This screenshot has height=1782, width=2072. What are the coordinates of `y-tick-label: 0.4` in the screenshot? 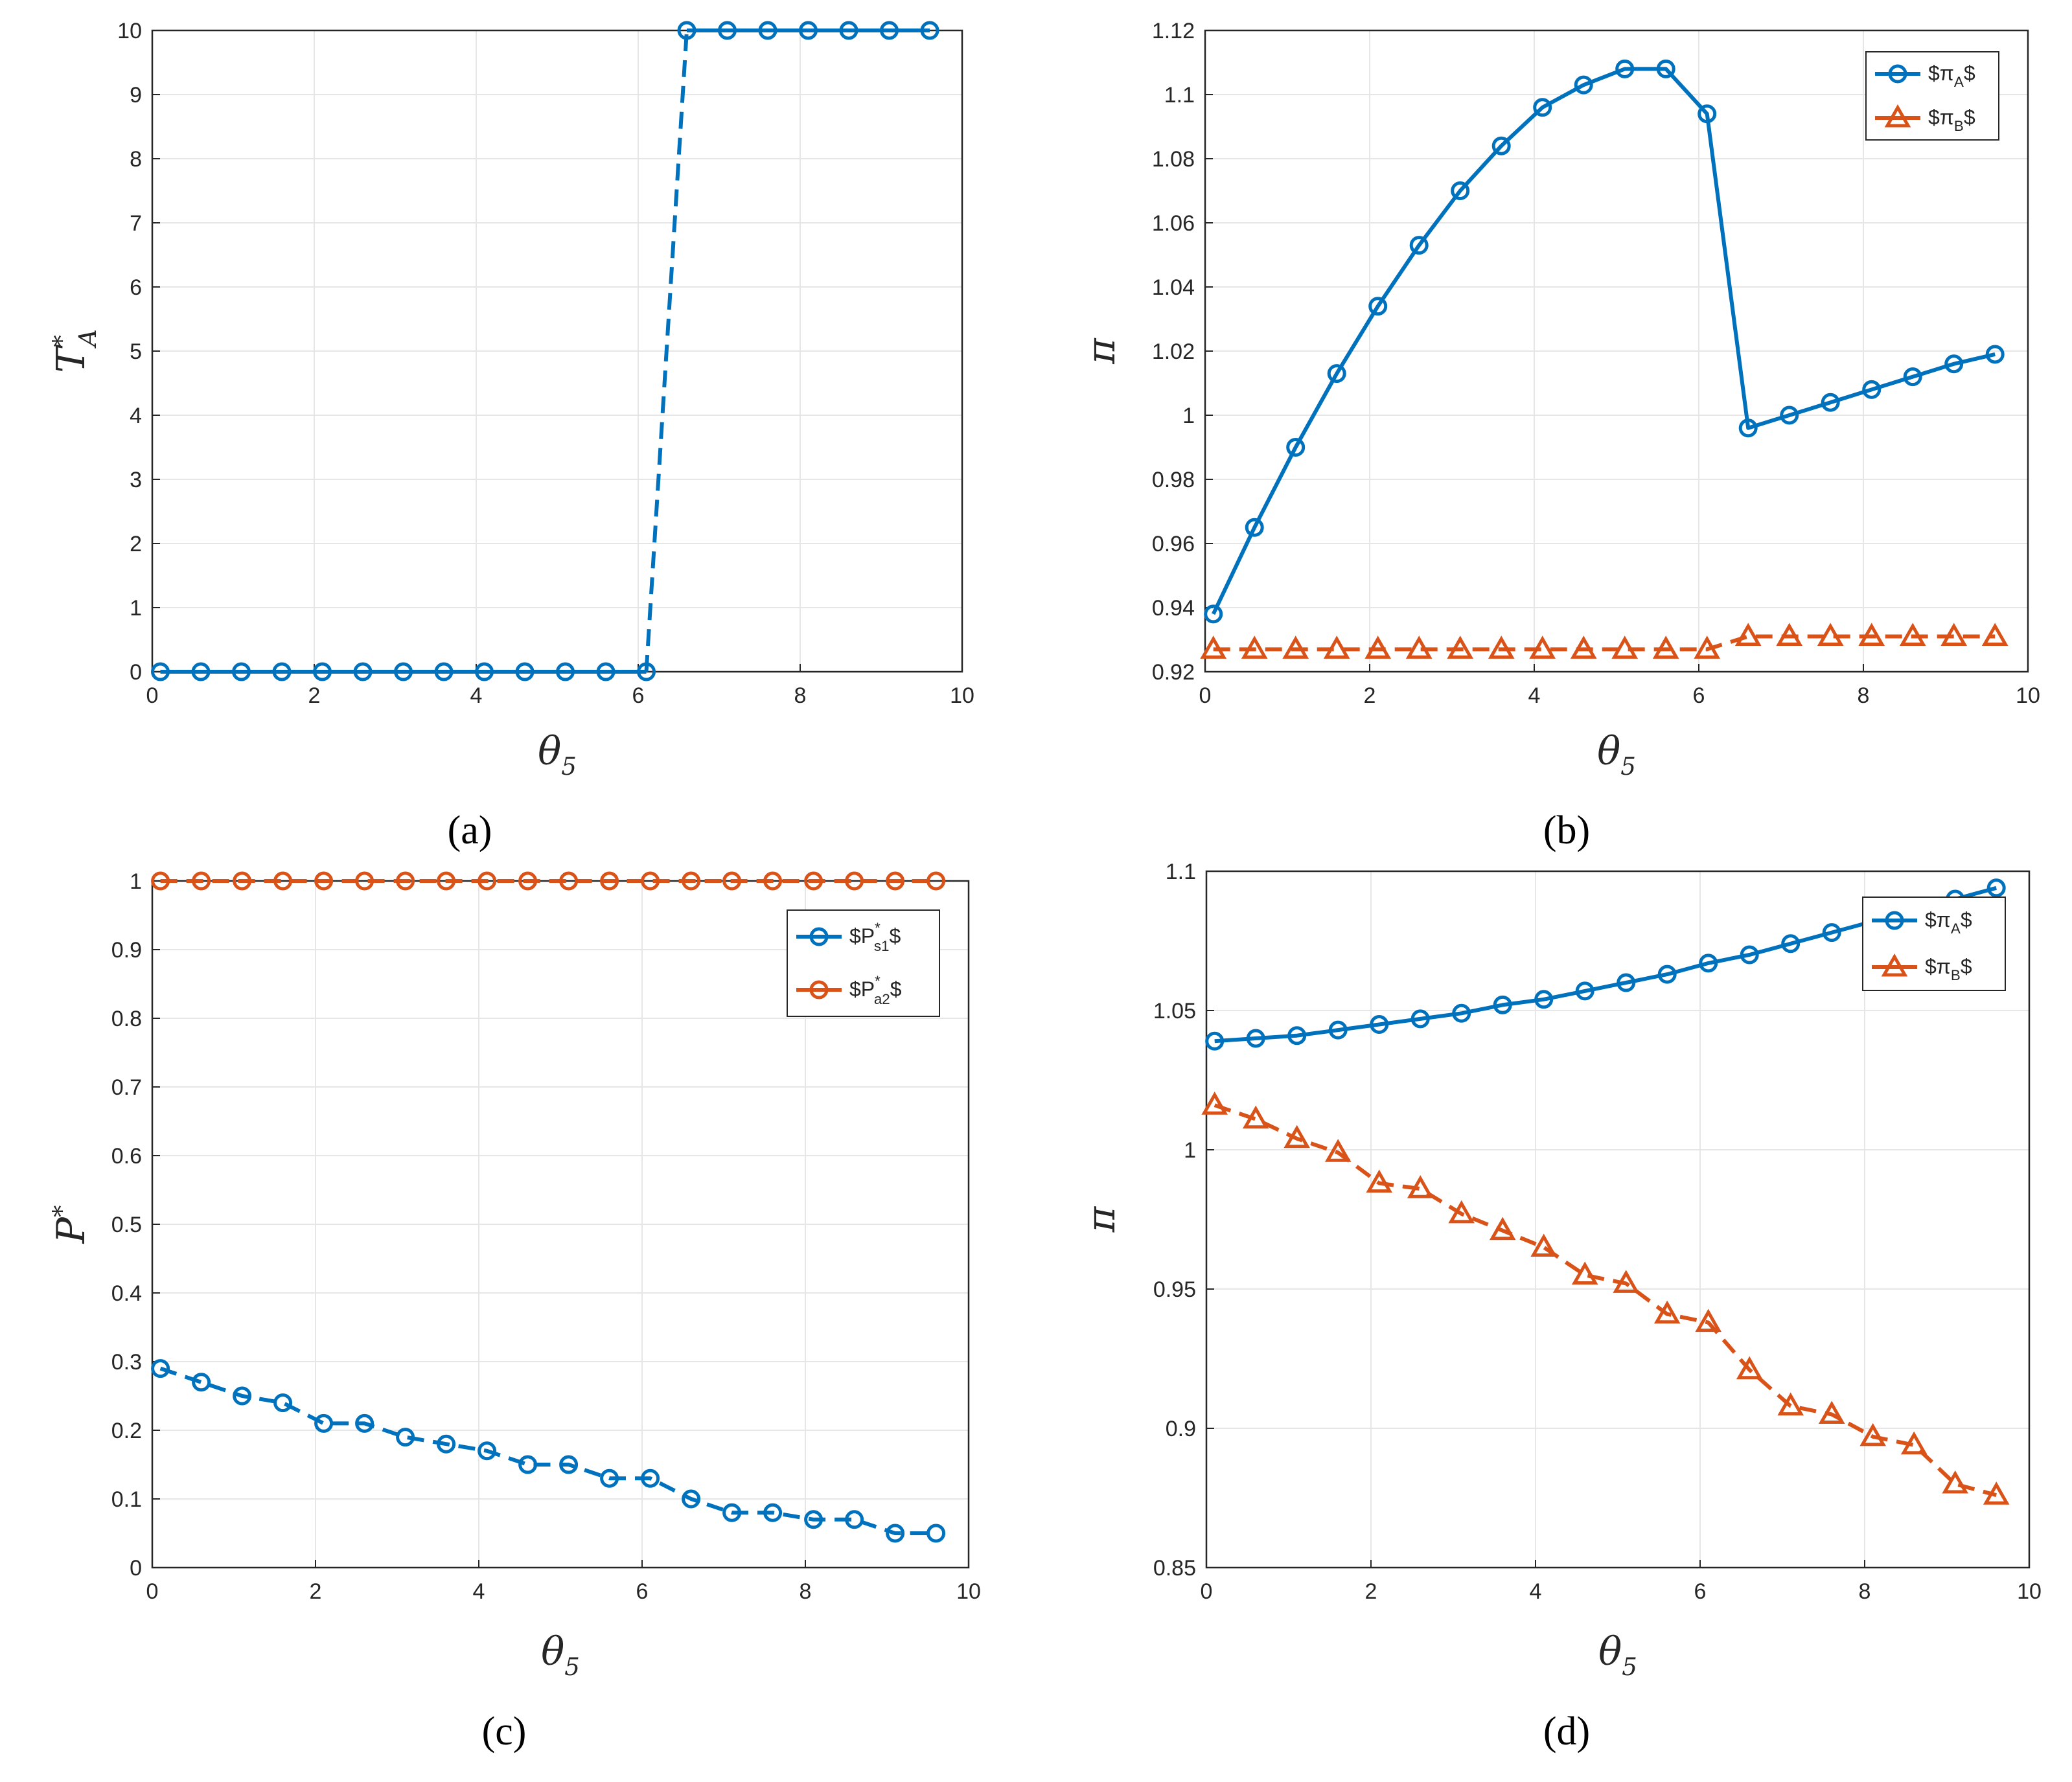 It's located at (127, 1293).